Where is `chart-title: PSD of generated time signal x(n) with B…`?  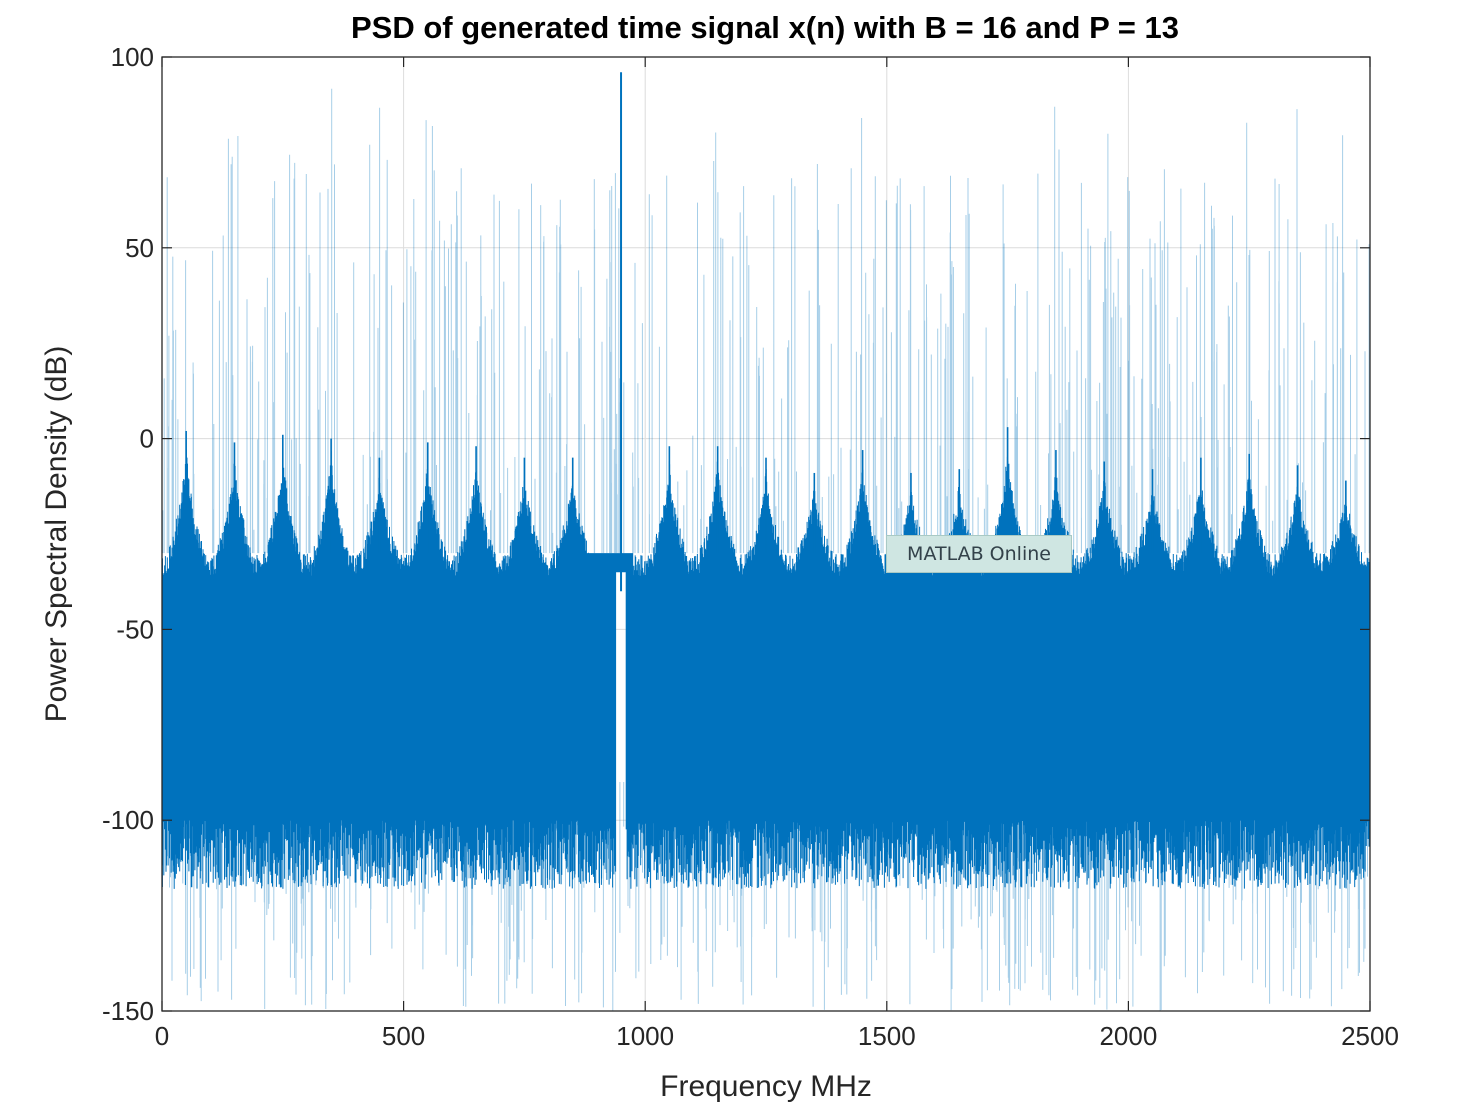 chart-title: PSD of generated time signal x(n) with B… is located at coordinates (765, 27).